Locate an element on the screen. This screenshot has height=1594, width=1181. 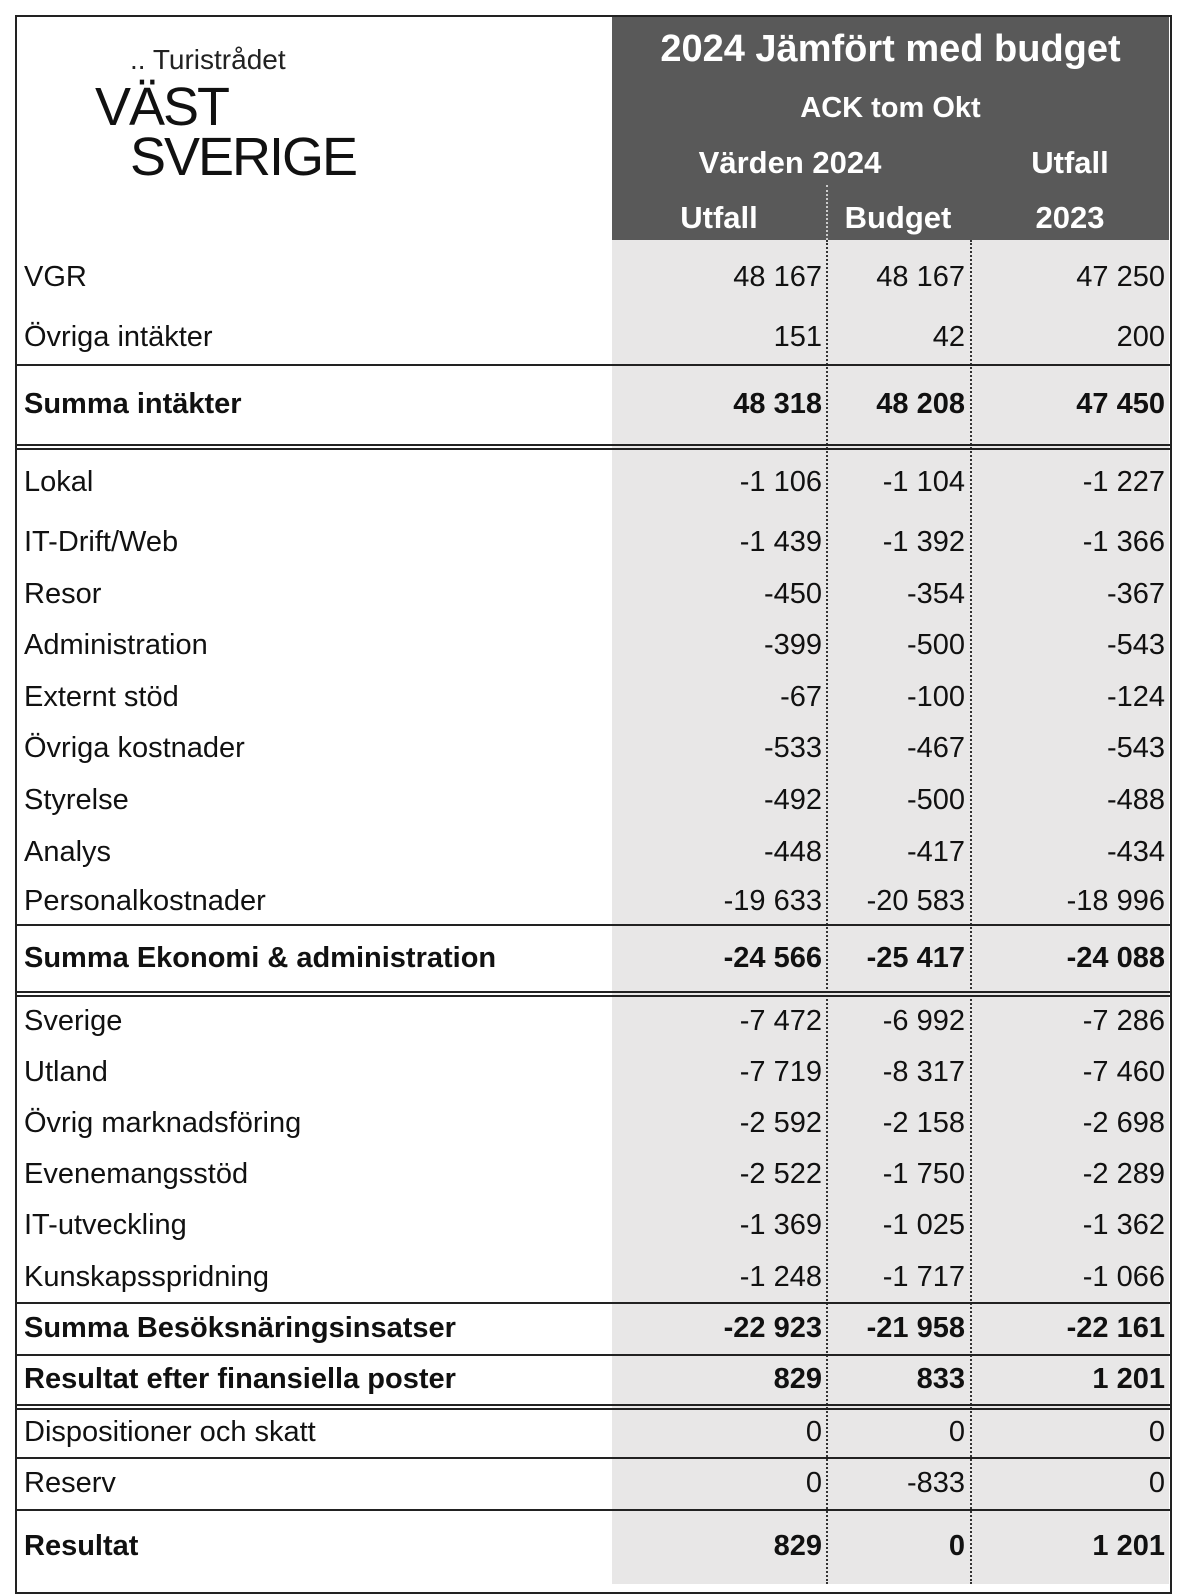
header-col1: Utfall is located at coordinates (719, 217).